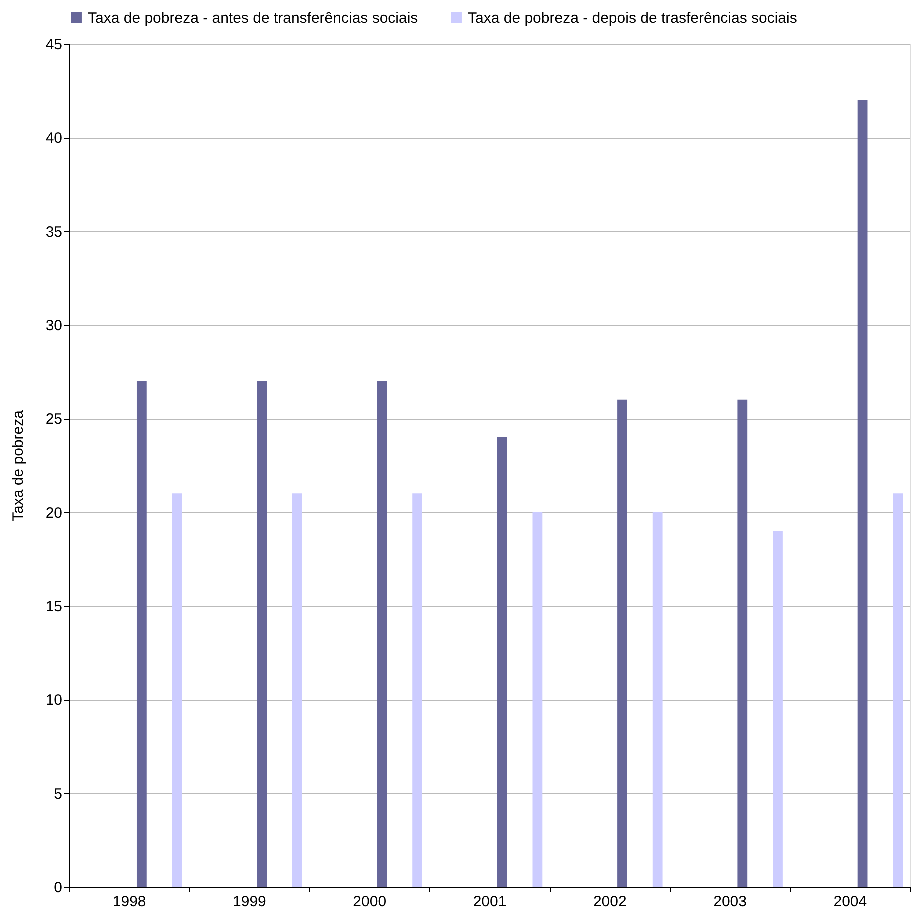  What do you see at coordinates (54, 232) in the screenshot?
I see `y-tick-label: 35` at bounding box center [54, 232].